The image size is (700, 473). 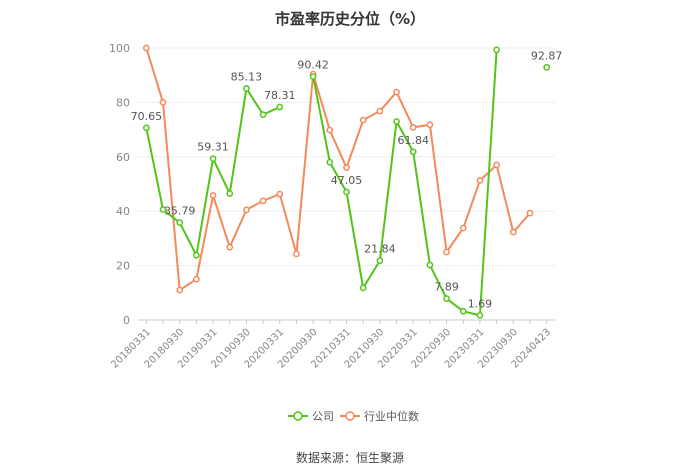 I want to click on company-data-label: 35.79, so click(x=180, y=211).